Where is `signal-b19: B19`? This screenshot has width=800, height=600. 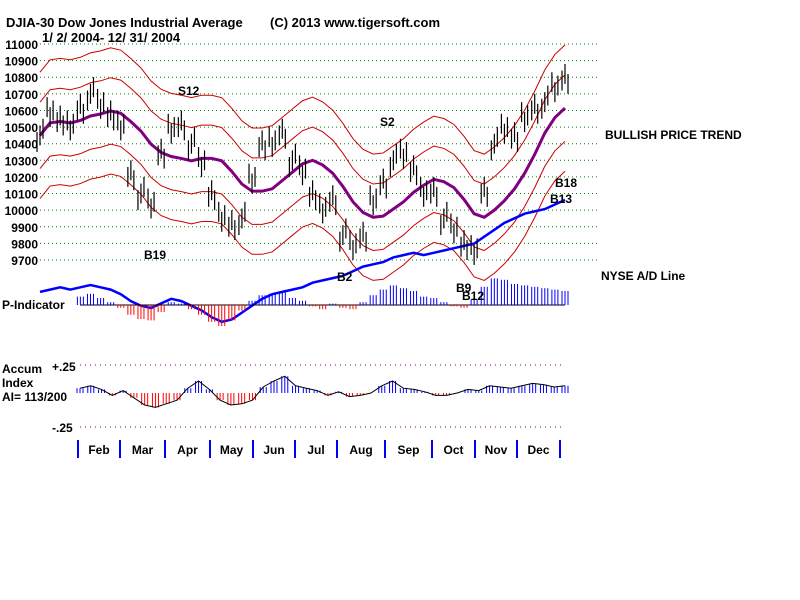
signal-b19: B19 is located at coordinates (155, 255).